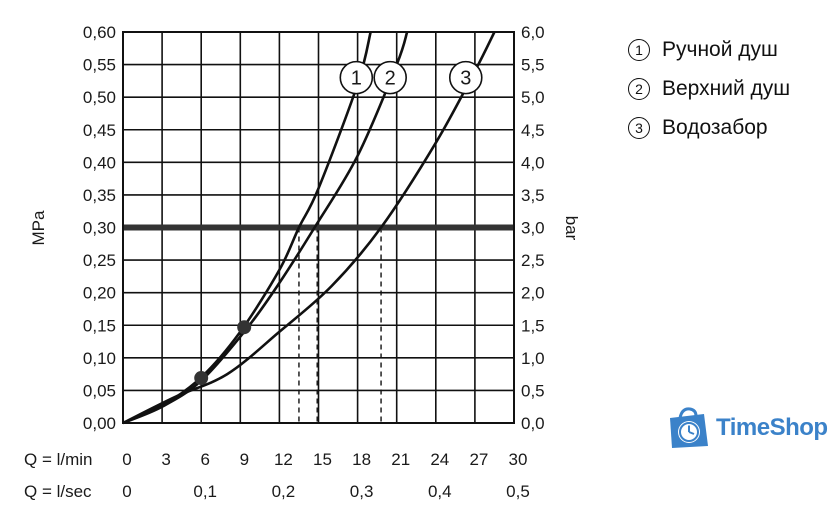 The image size is (840, 518). I want to click on x-tick-row1-3: 0,3, so click(362, 491).